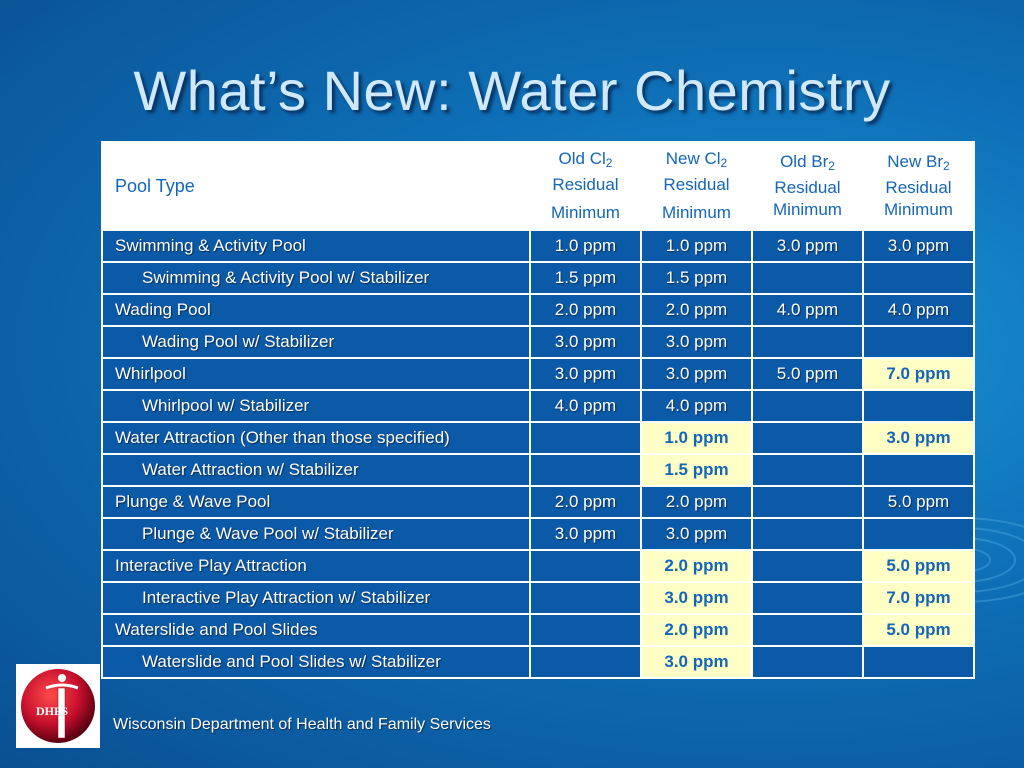  I want to click on header-new-br: New Br2 Residual Minimum, so click(918, 186).